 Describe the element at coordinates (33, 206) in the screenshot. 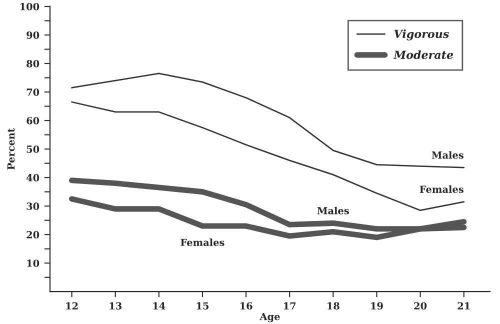

I see `y-tick-label: 30` at that location.